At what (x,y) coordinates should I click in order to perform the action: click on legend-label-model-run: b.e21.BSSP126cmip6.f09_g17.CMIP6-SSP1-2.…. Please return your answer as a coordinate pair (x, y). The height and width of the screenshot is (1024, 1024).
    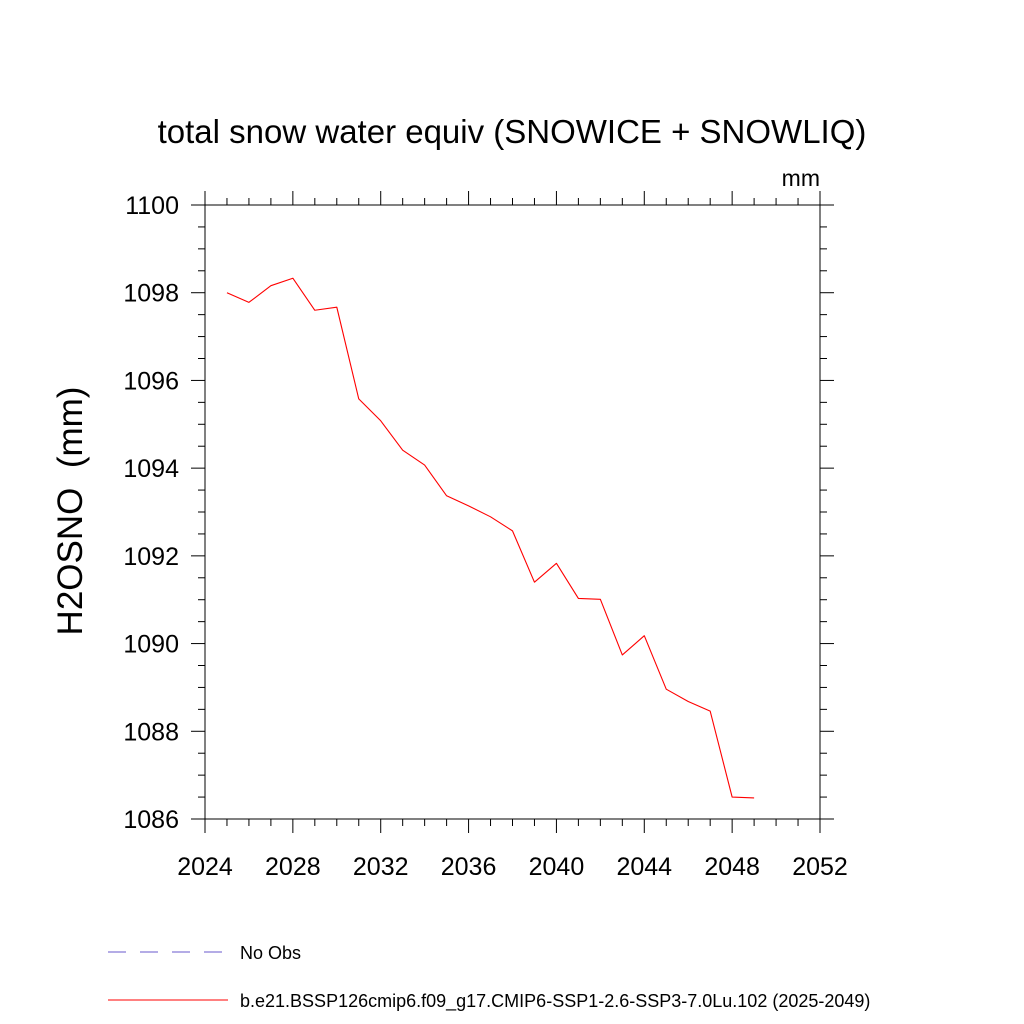
    Looking at the image, I should click on (555, 1001).